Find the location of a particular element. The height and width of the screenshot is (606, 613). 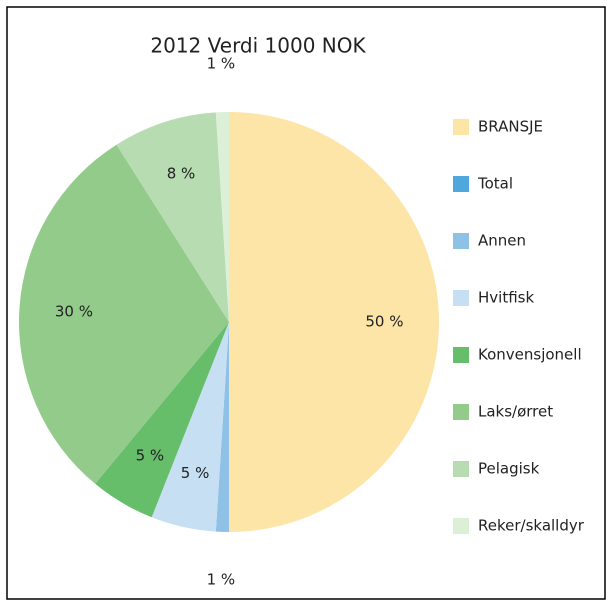

legend-label: BRANSJE is located at coordinates (510, 127).